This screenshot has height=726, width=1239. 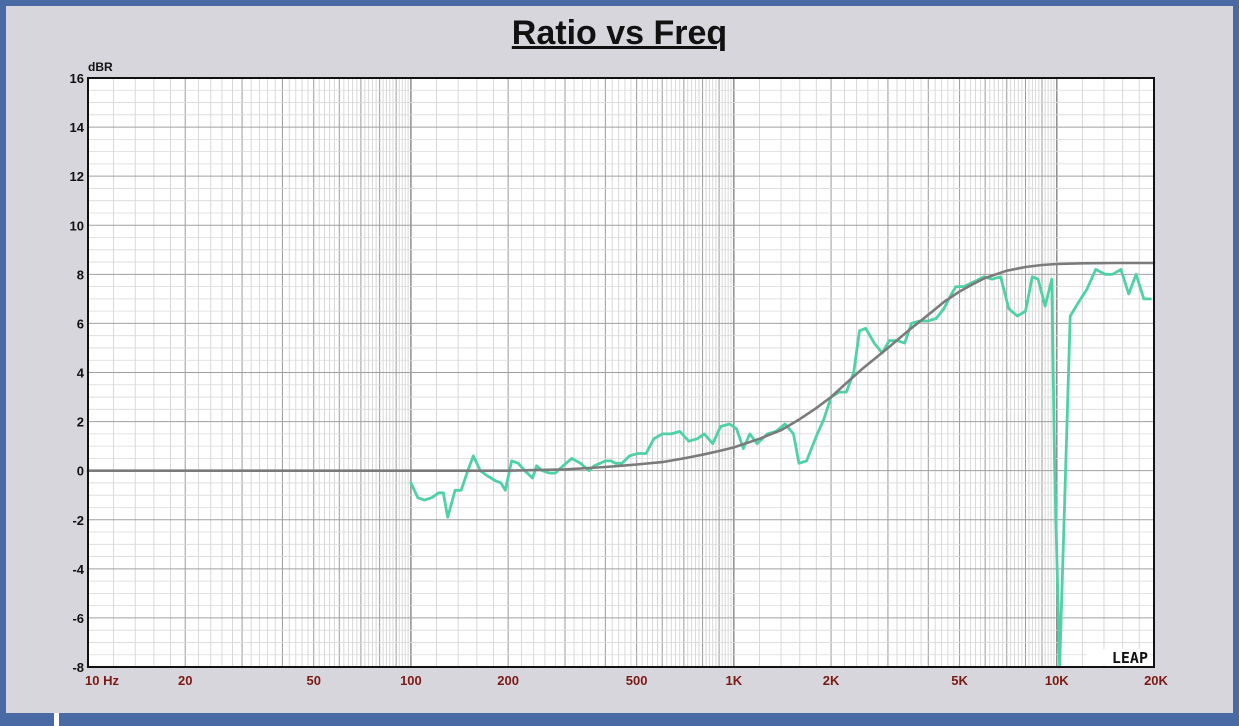 What do you see at coordinates (734, 680) in the screenshot?
I see `x-tick-label: 1K` at bounding box center [734, 680].